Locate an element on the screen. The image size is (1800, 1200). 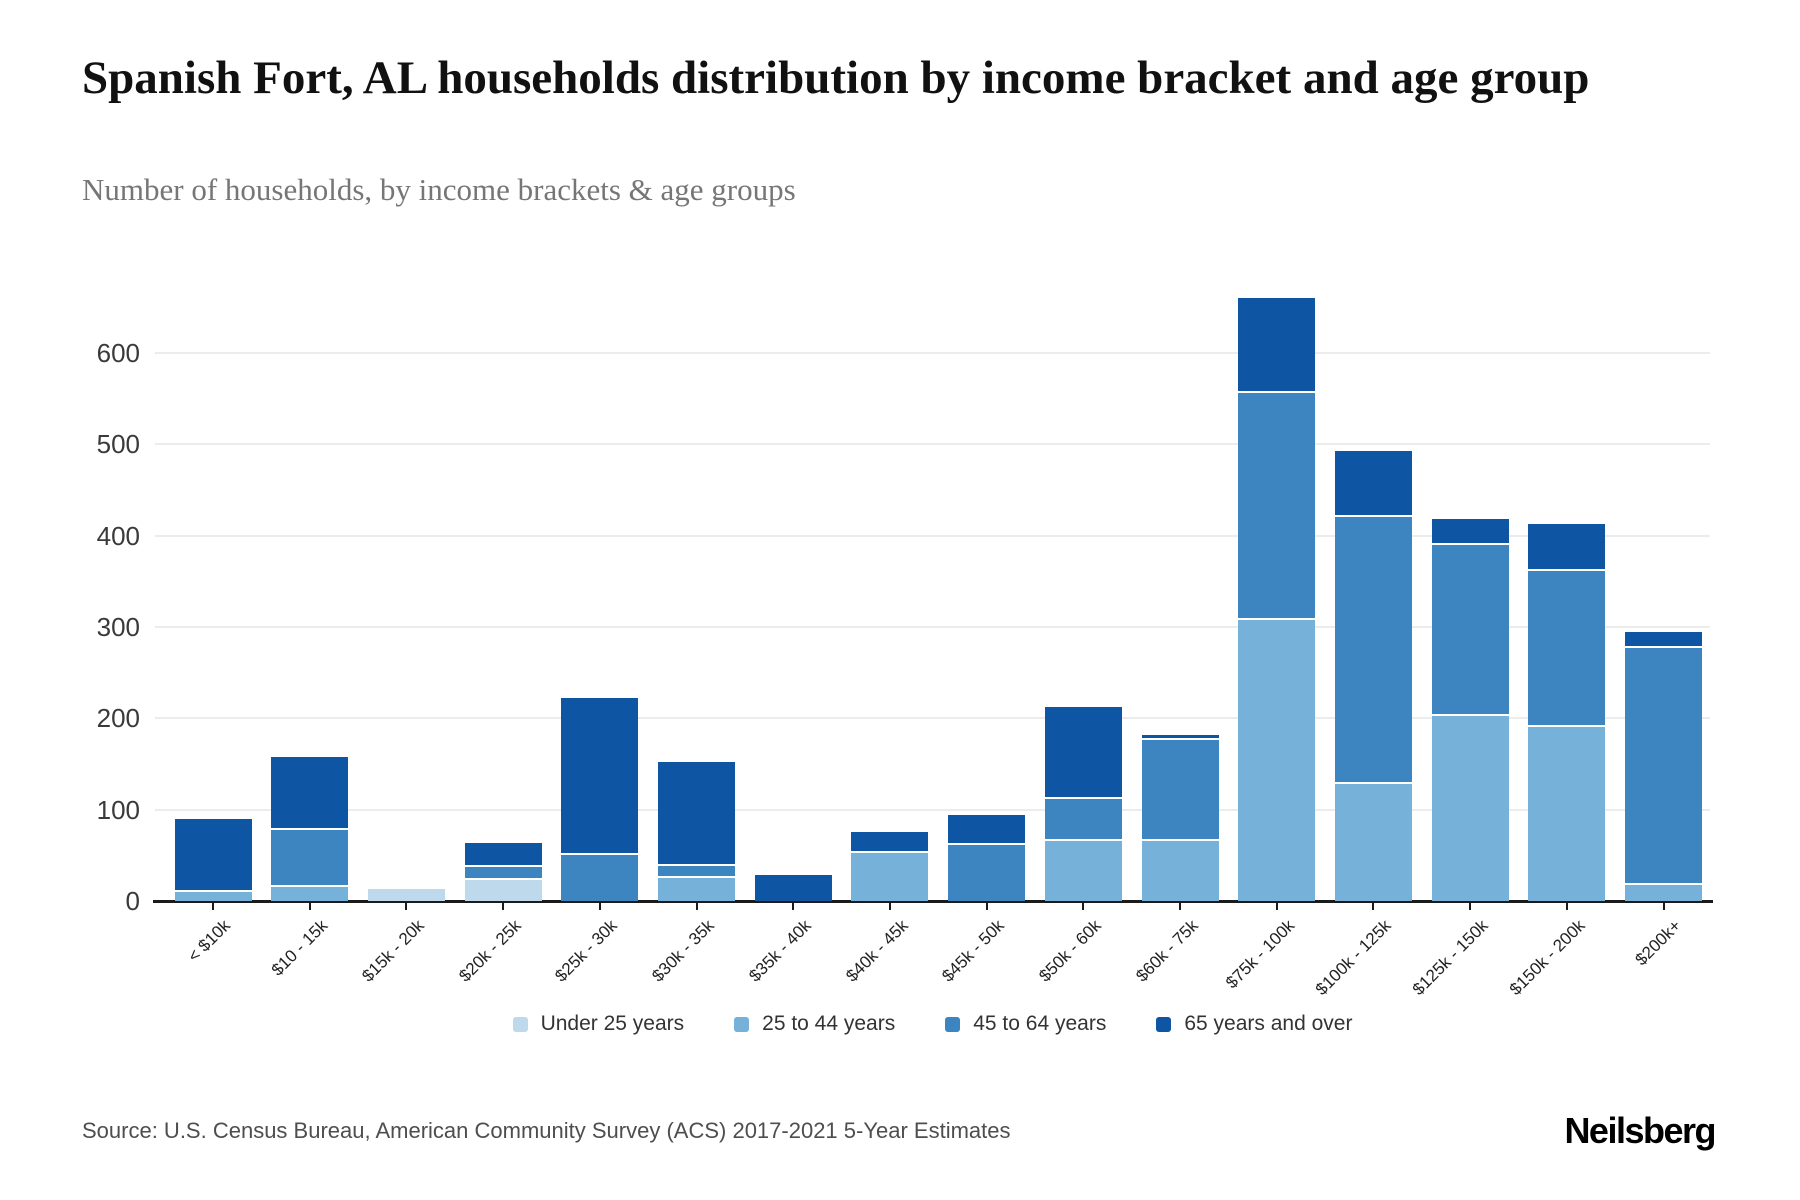
y-axis-tick-label: 300 is located at coordinates (118, 627).